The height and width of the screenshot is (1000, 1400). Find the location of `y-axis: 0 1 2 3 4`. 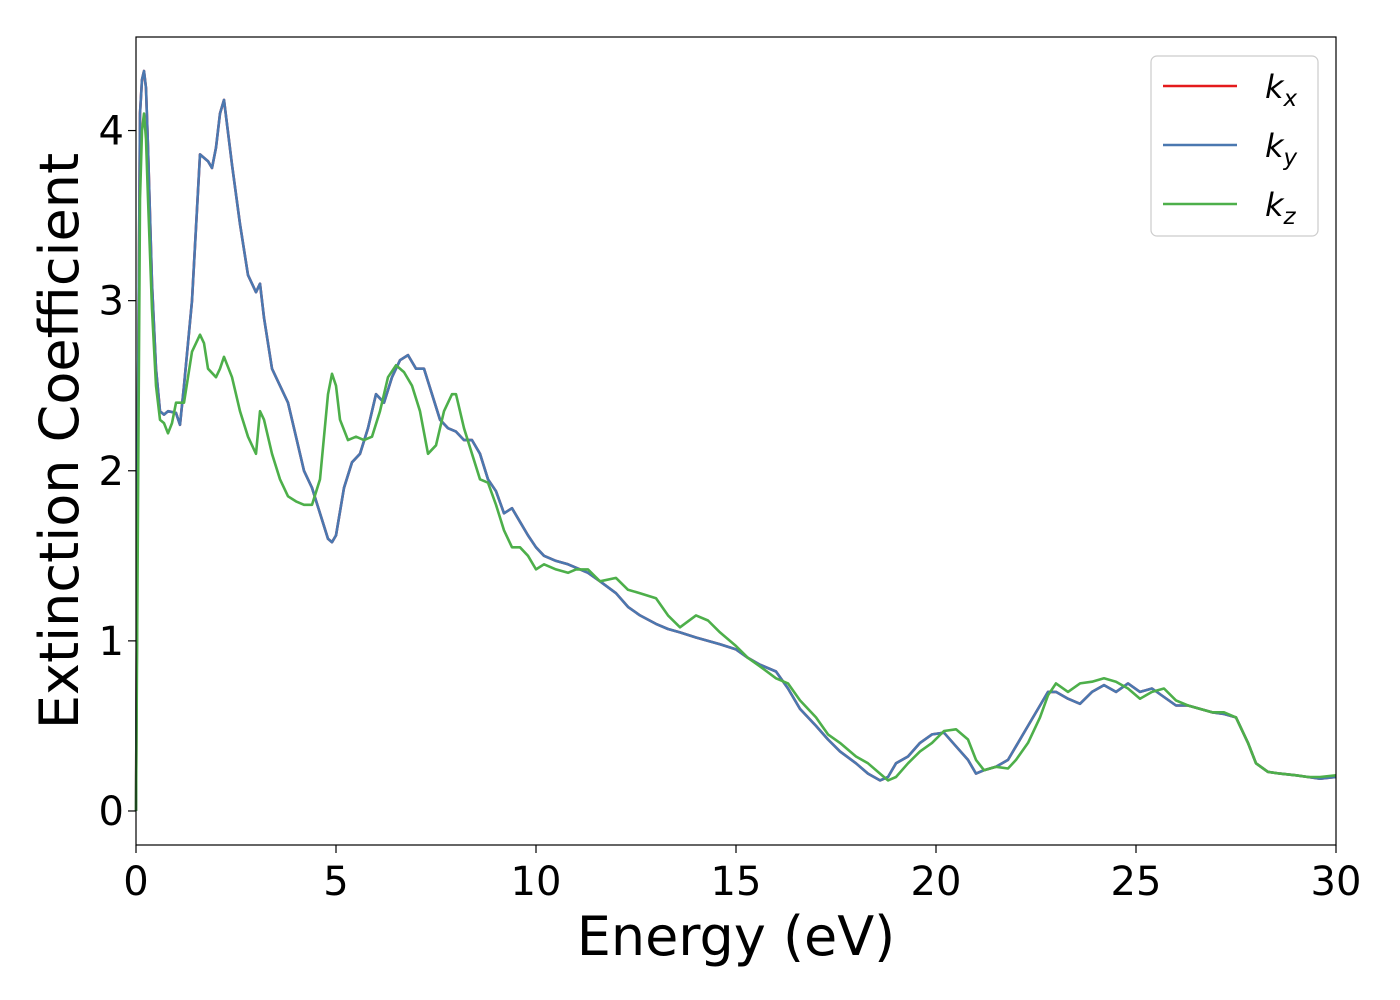

y-axis: 0 1 2 3 4 is located at coordinates (117, 472).